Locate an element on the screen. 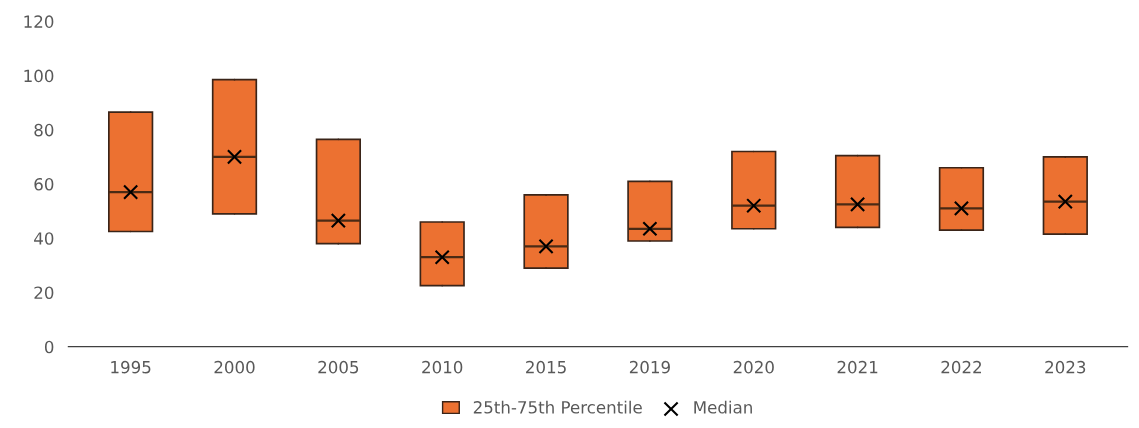 This screenshot has width=1139, height=428. y-tick-label: 0 is located at coordinates (49, 347).